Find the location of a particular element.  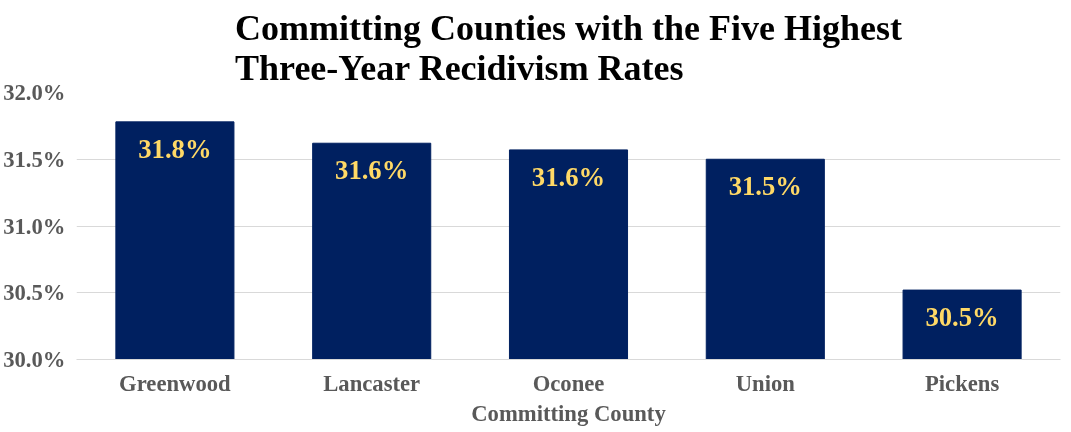

data-label: 30.5% is located at coordinates (962, 317).